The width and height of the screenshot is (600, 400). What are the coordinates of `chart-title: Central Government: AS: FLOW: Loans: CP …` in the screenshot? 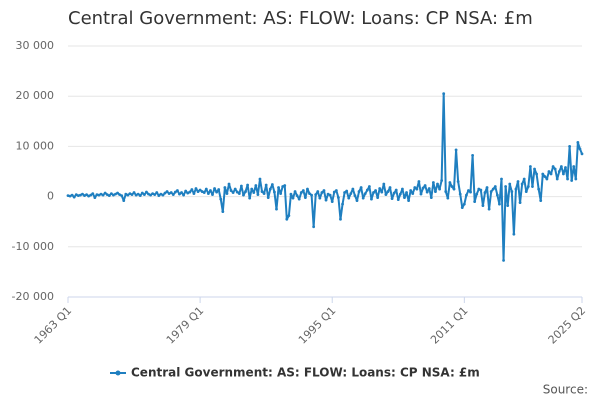 It's located at (300, 18).